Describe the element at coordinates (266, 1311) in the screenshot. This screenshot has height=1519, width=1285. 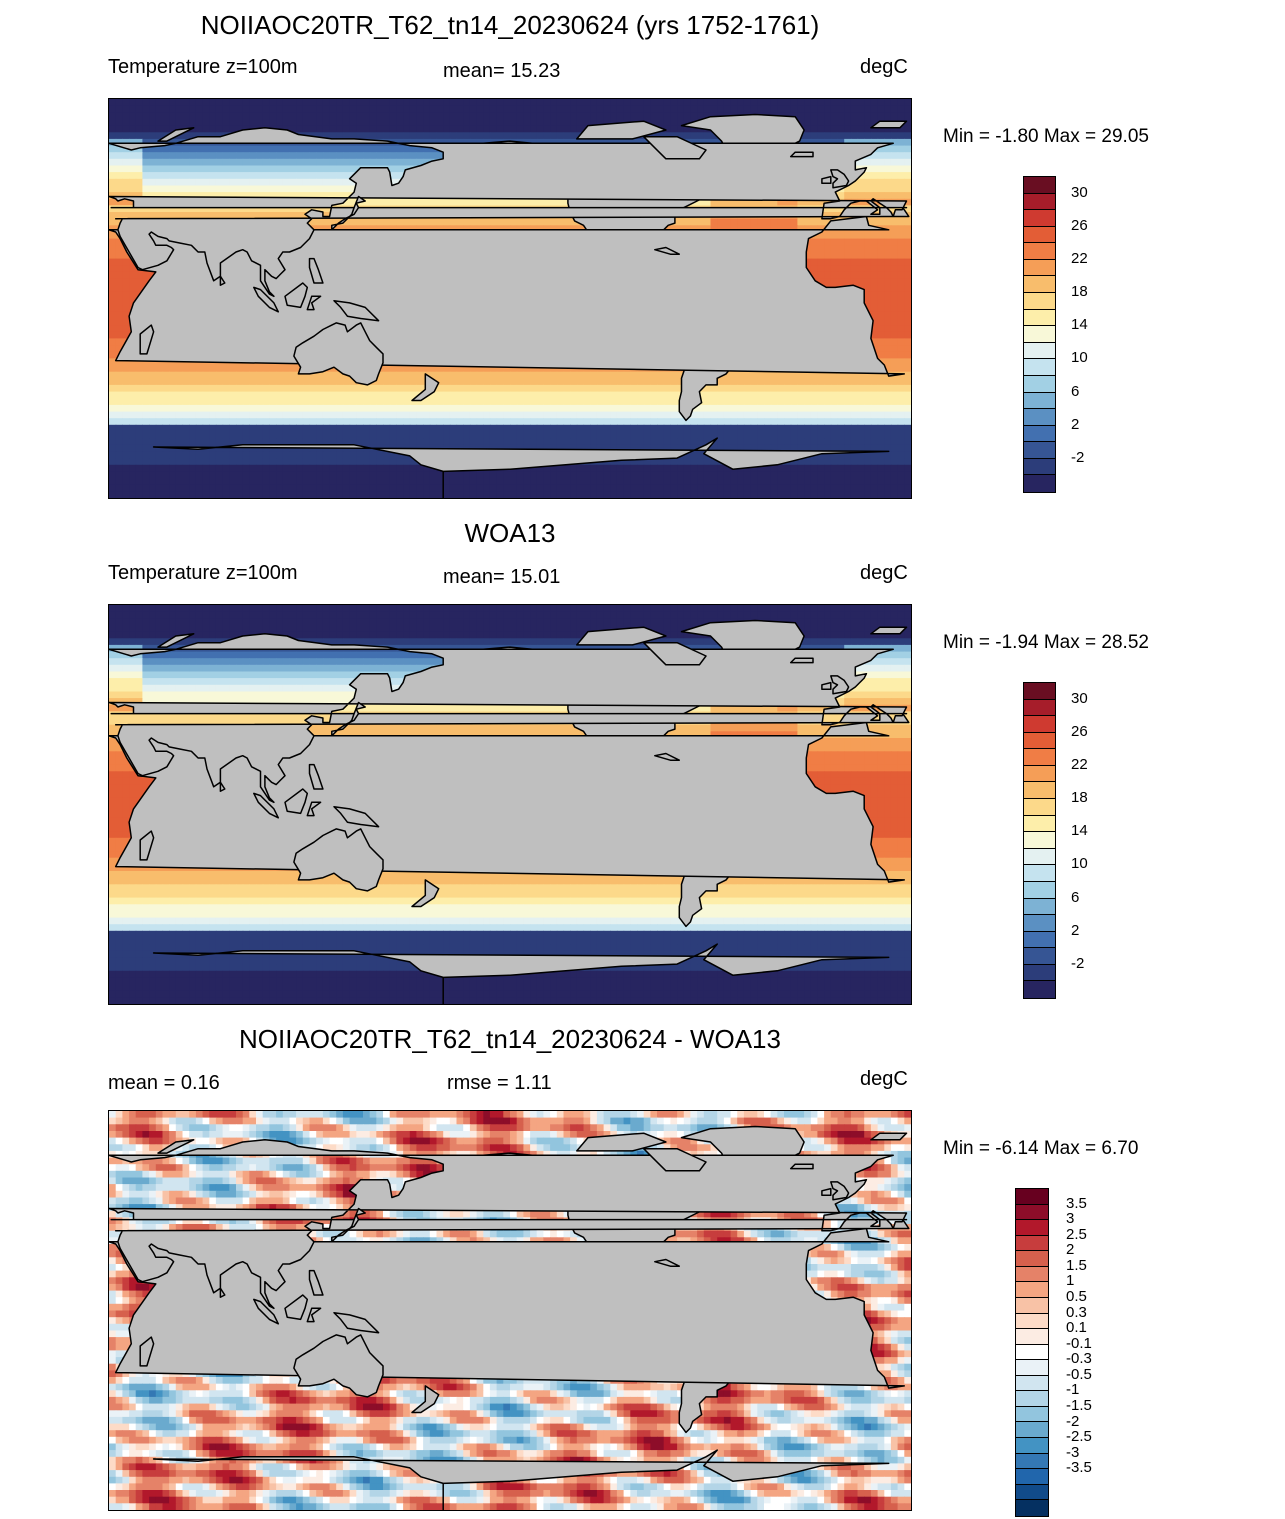
I see `land-sumatra` at that location.